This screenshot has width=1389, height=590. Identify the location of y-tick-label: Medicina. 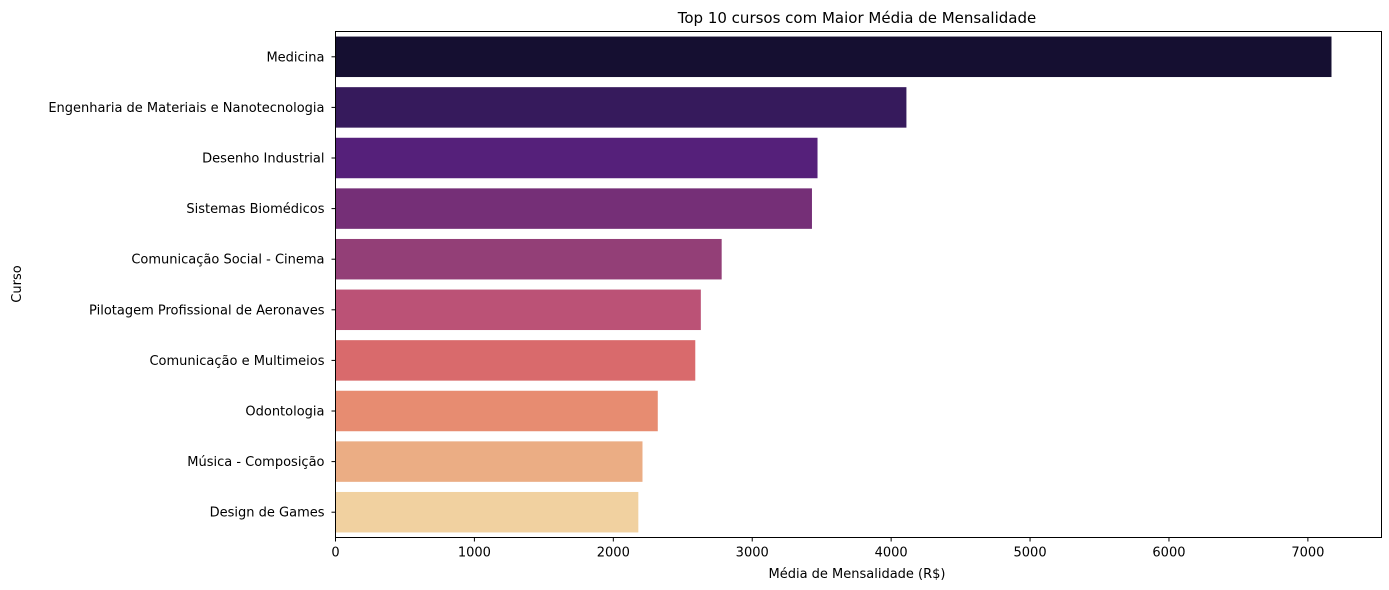
(295, 57).